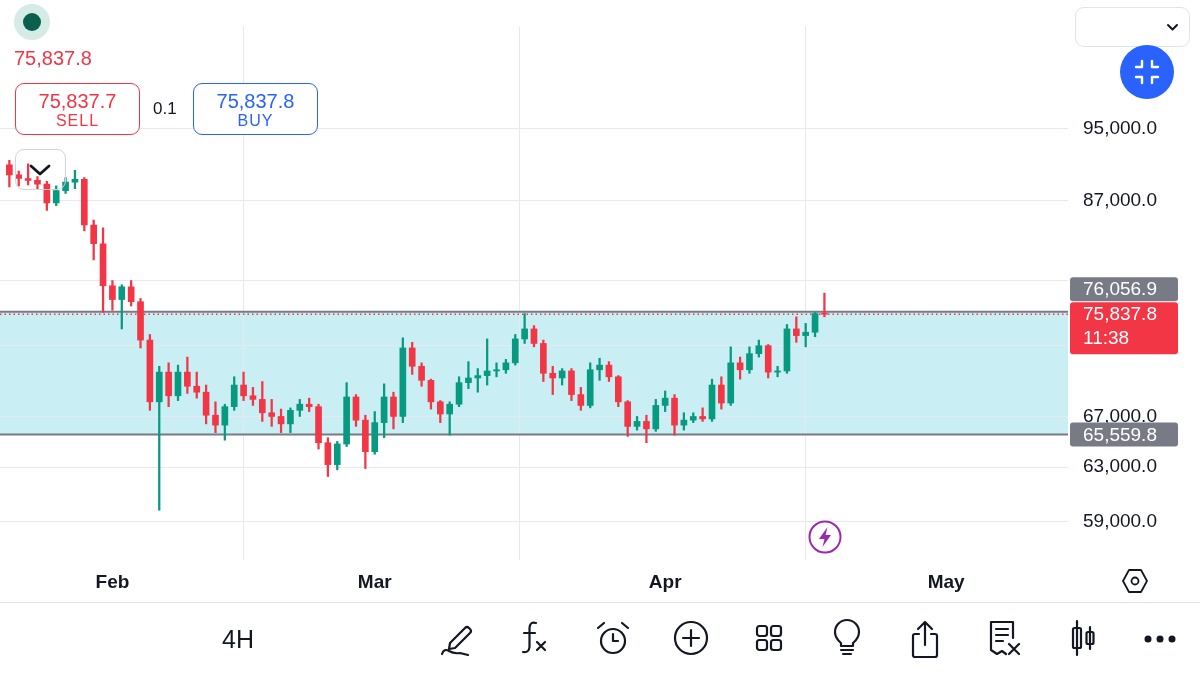 The height and width of the screenshot is (675, 1200). Describe the element at coordinates (1120, 326) in the screenshot. I see `ref-line-label: 75,837.8 11:38` at that location.